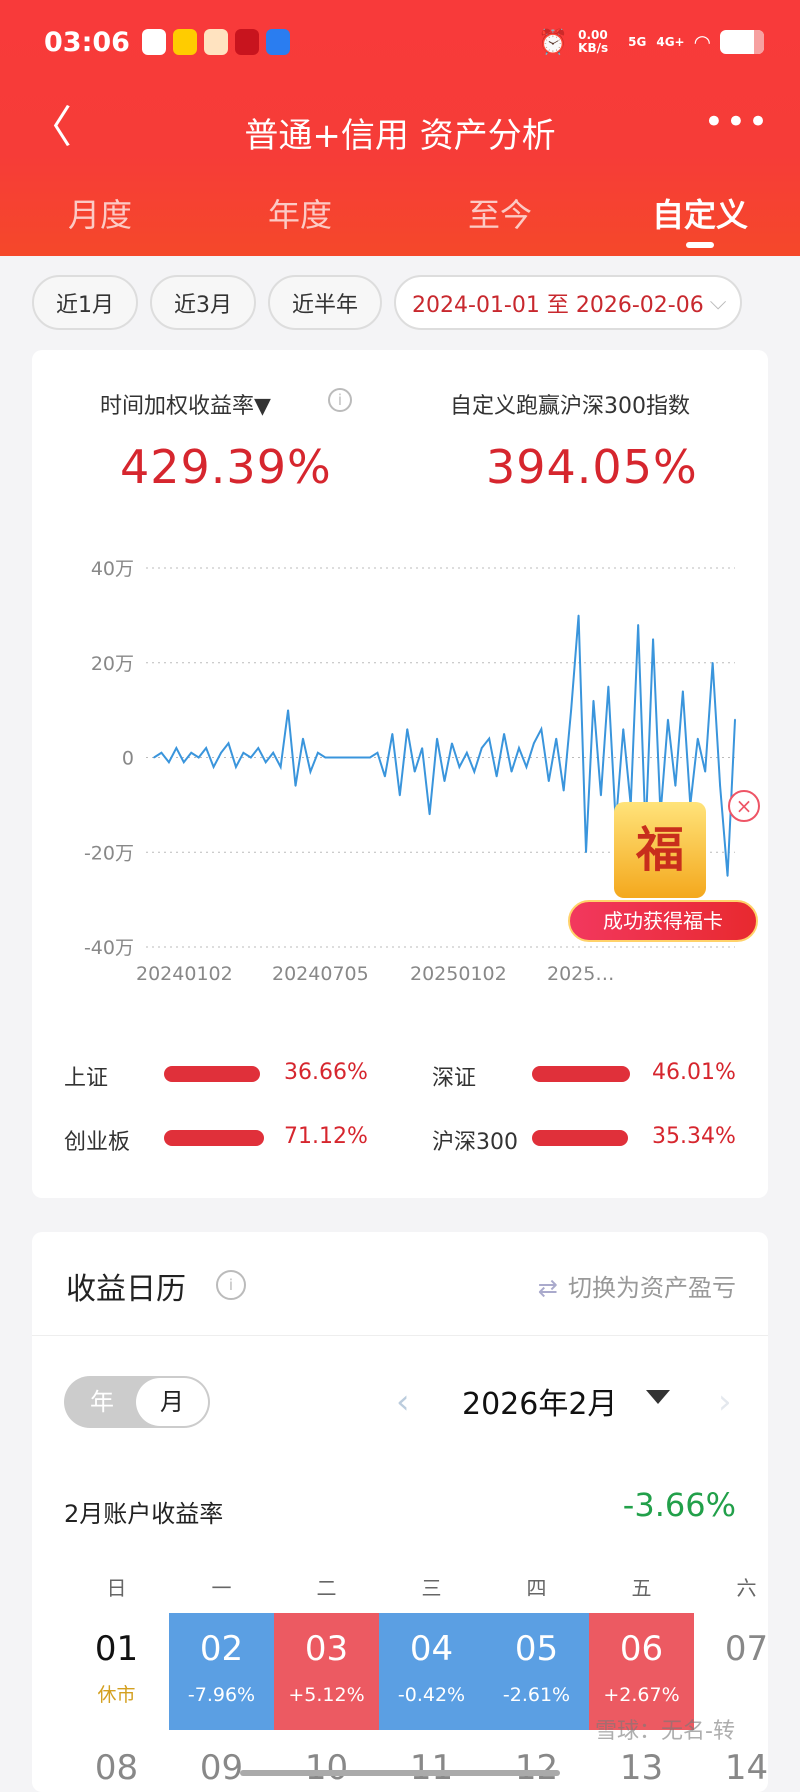  Describe the element at coordinates (400, 1335) in the screenshot. I see `divider` at that location.